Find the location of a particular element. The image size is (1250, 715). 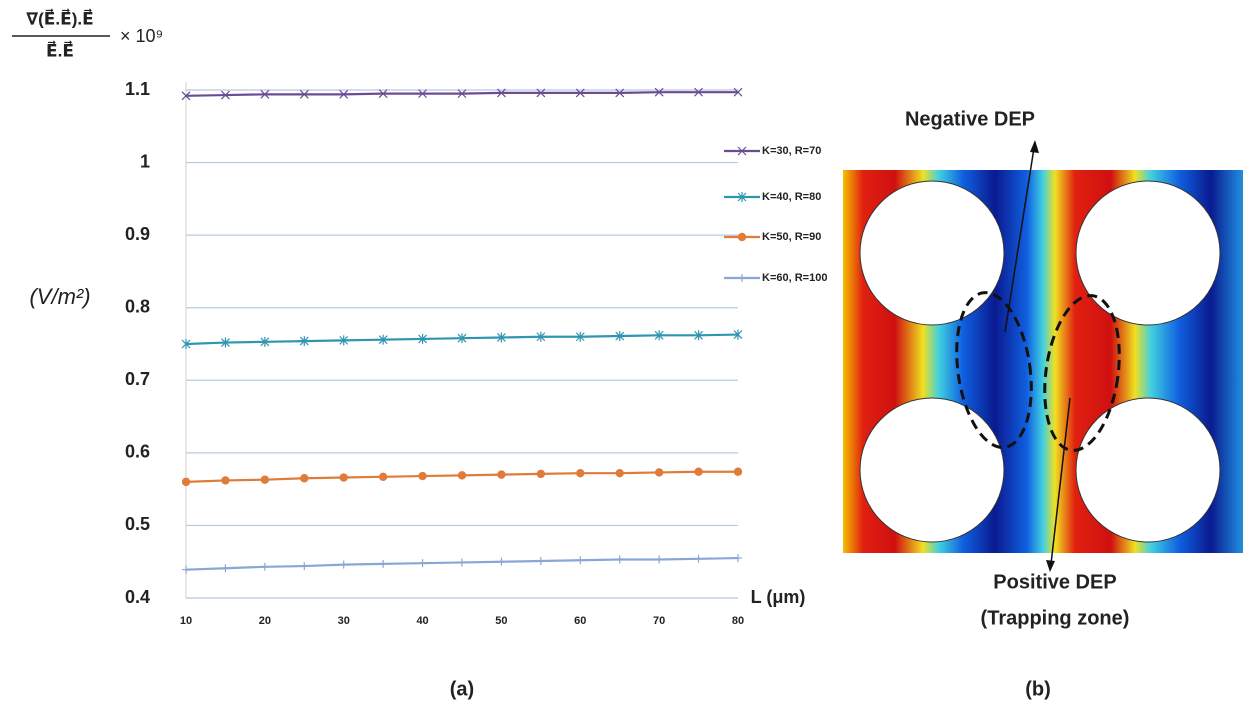

y-label-unit: (V/m²) is located at coordinates (59, 296).